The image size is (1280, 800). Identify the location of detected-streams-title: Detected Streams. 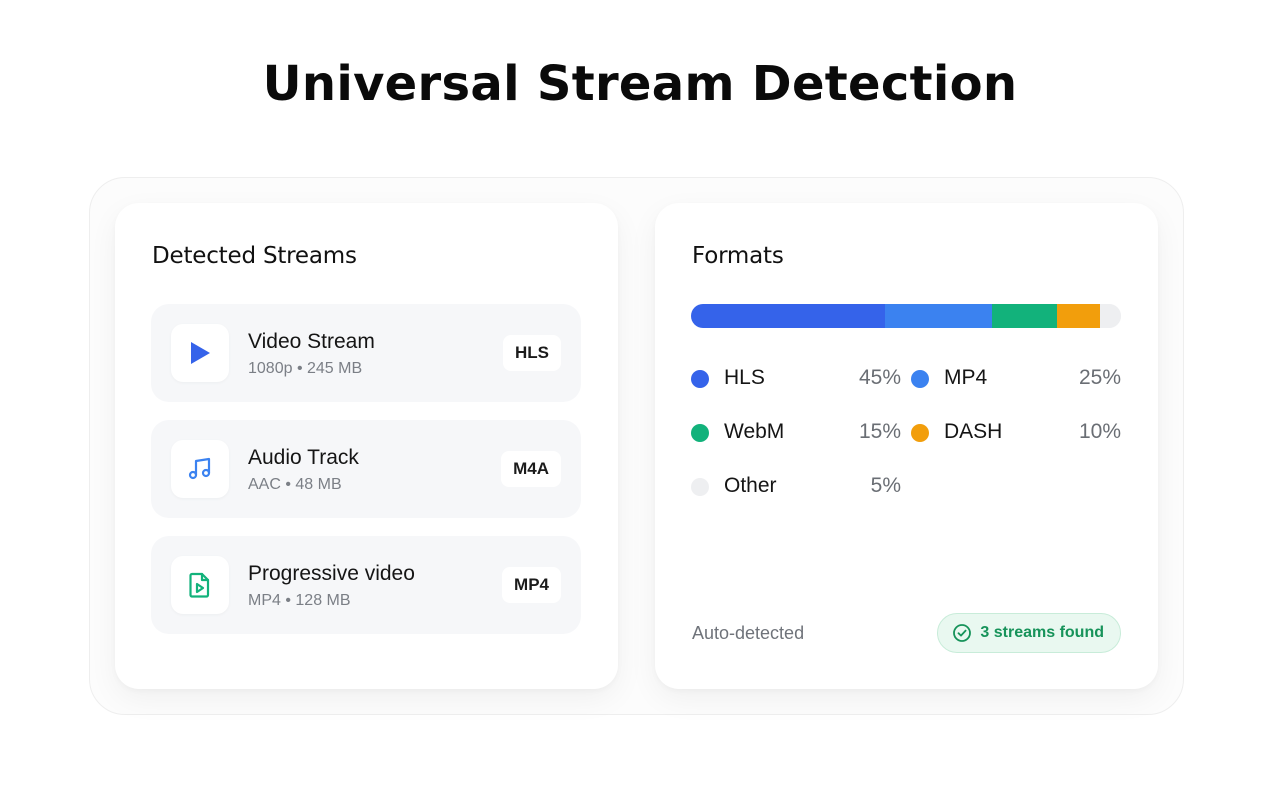
(254, 256).